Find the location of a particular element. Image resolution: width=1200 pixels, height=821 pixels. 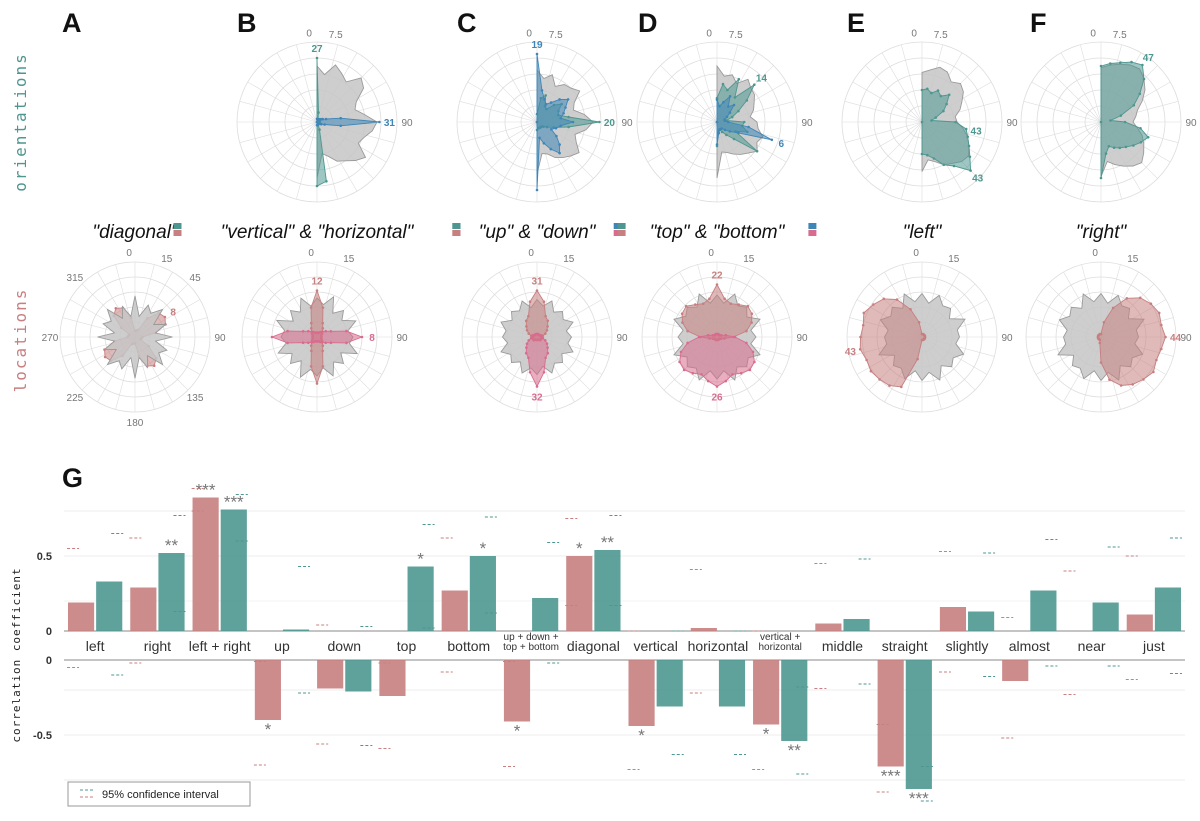

category-1: ** right is located at coordinates (157, 595).